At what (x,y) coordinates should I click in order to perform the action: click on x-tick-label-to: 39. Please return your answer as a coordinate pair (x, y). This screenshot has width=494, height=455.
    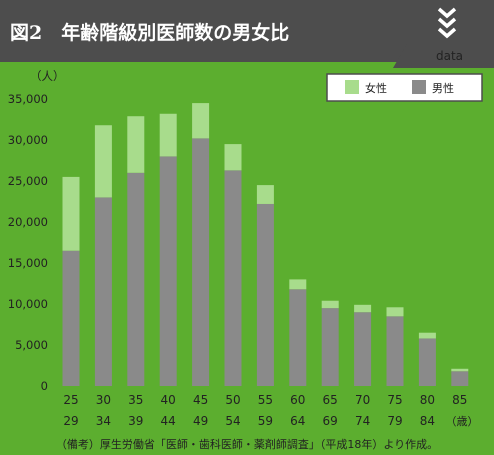
    Looking at the image, I should click on (135, 421).